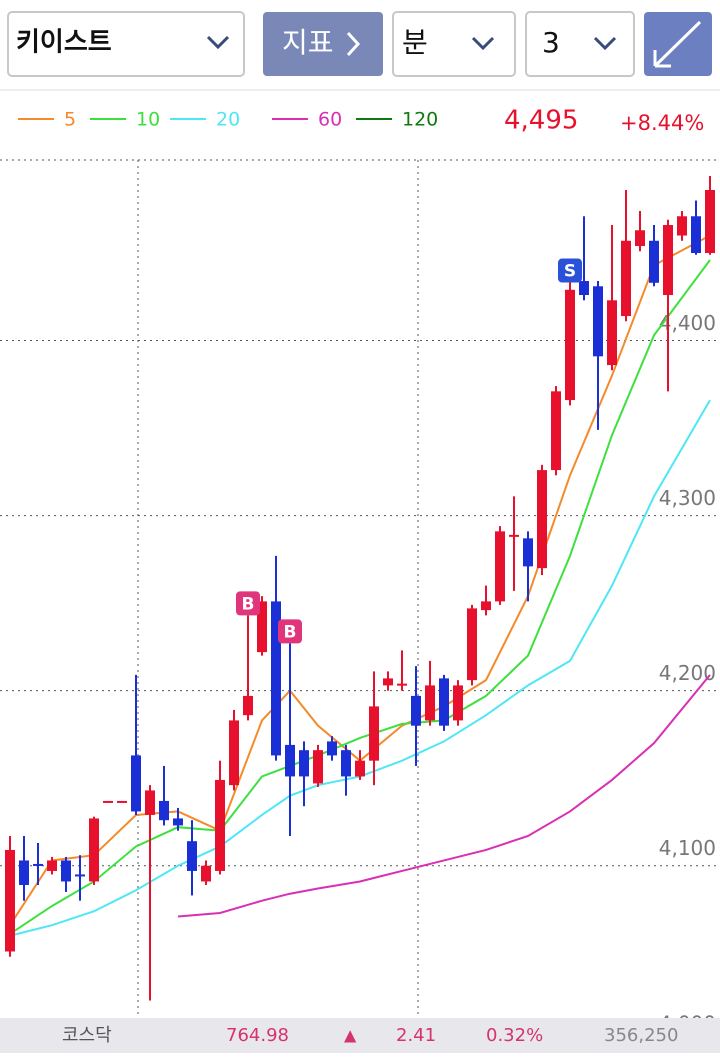  Describe the element at coordinates (360, 1035) in the screenshot. I see `status-bar: 코스닥 764.98 ▲ 2.41 0.32% 356,250` at that location.